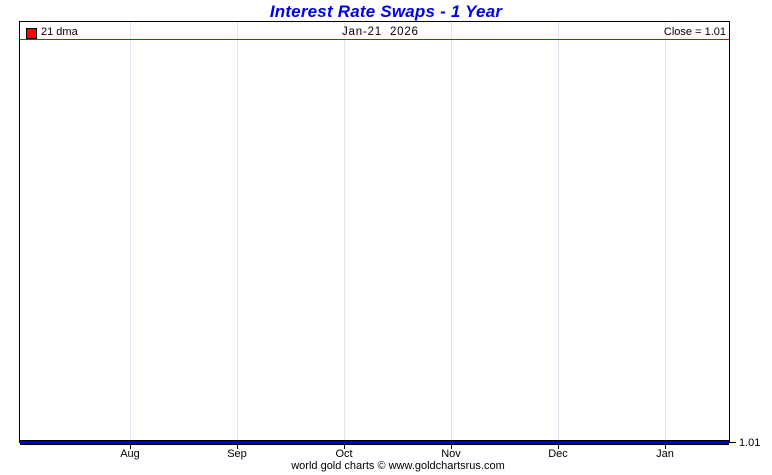 The width and height of the screenshot is (772, 475). I want to click on header-separator-line, so click(374, 39).